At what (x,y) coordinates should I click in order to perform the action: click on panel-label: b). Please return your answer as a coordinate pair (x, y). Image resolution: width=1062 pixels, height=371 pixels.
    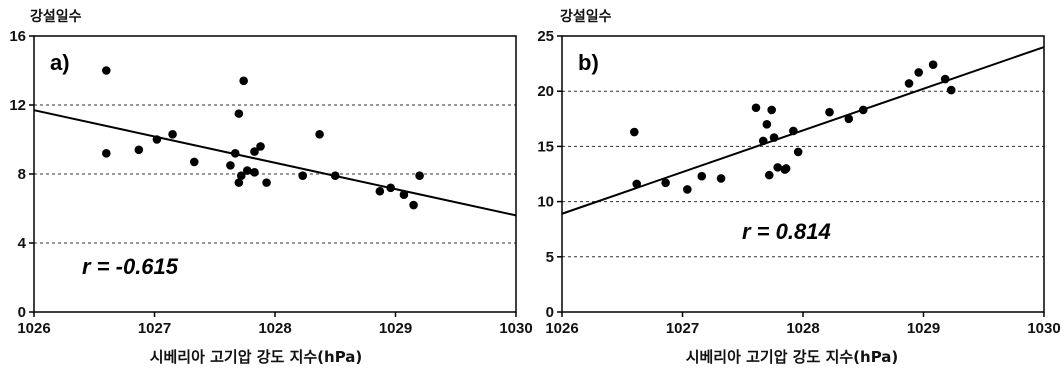
    Looking at the image, I should click on (588, 62).